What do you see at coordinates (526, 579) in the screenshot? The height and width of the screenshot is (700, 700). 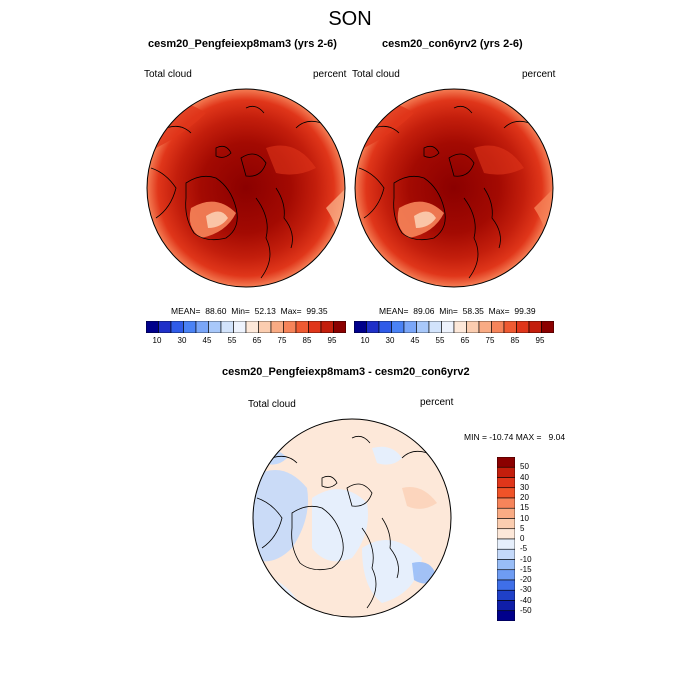 I see `panel3-colorbar-tick-label: -20` at bounding box center [526, 579].